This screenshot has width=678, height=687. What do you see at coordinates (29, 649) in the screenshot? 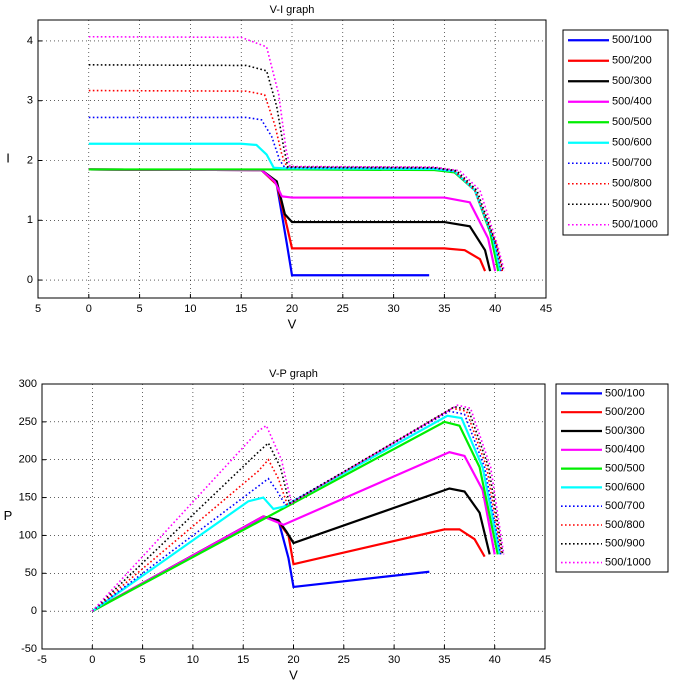
I see `y-tick-label: -50` at bounding box center [29, 649].